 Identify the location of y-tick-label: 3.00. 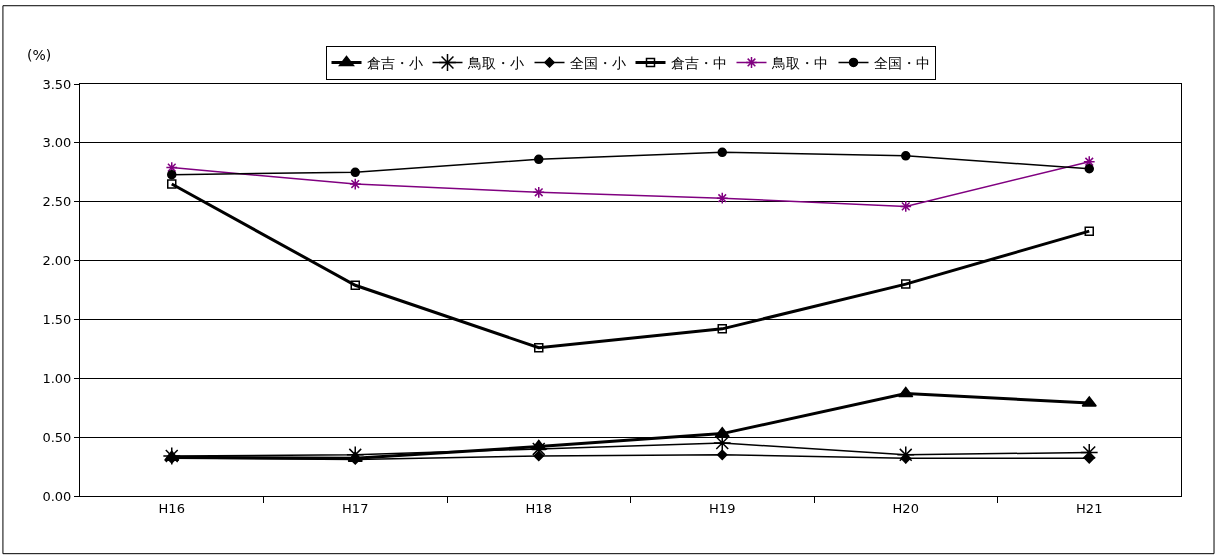
(57, 143).